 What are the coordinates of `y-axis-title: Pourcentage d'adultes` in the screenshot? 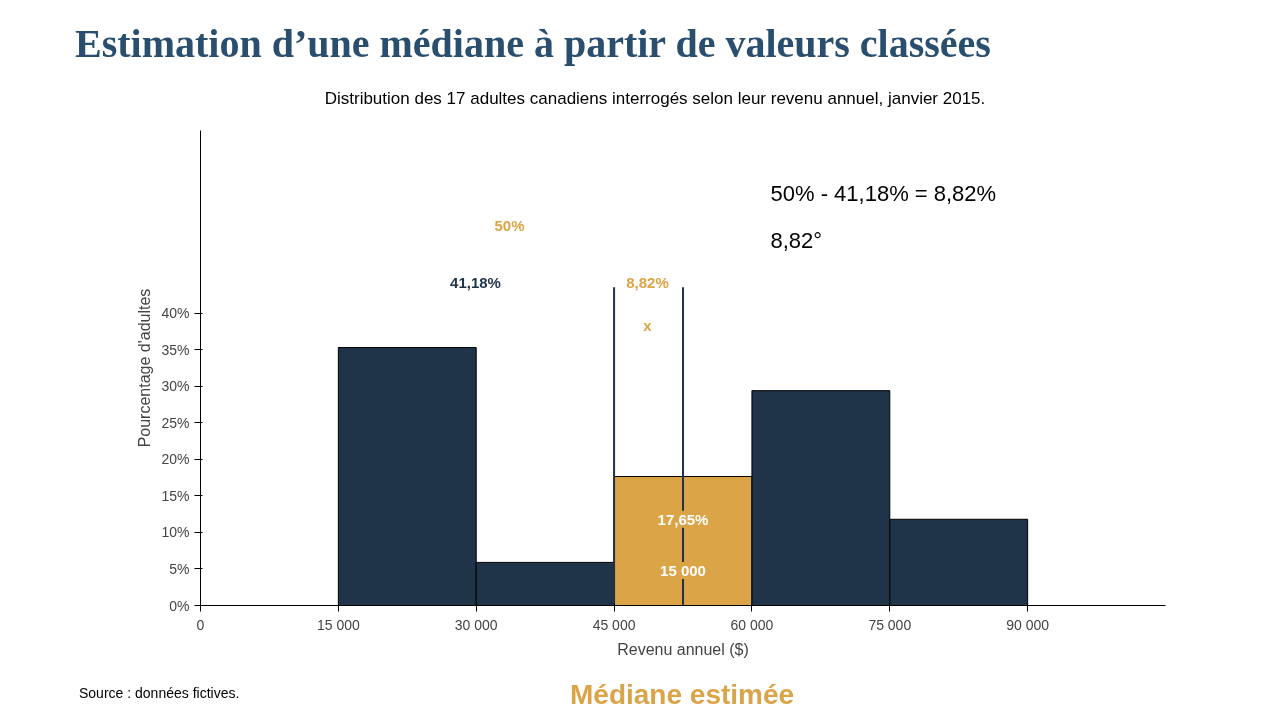 It's located at (145, 368).